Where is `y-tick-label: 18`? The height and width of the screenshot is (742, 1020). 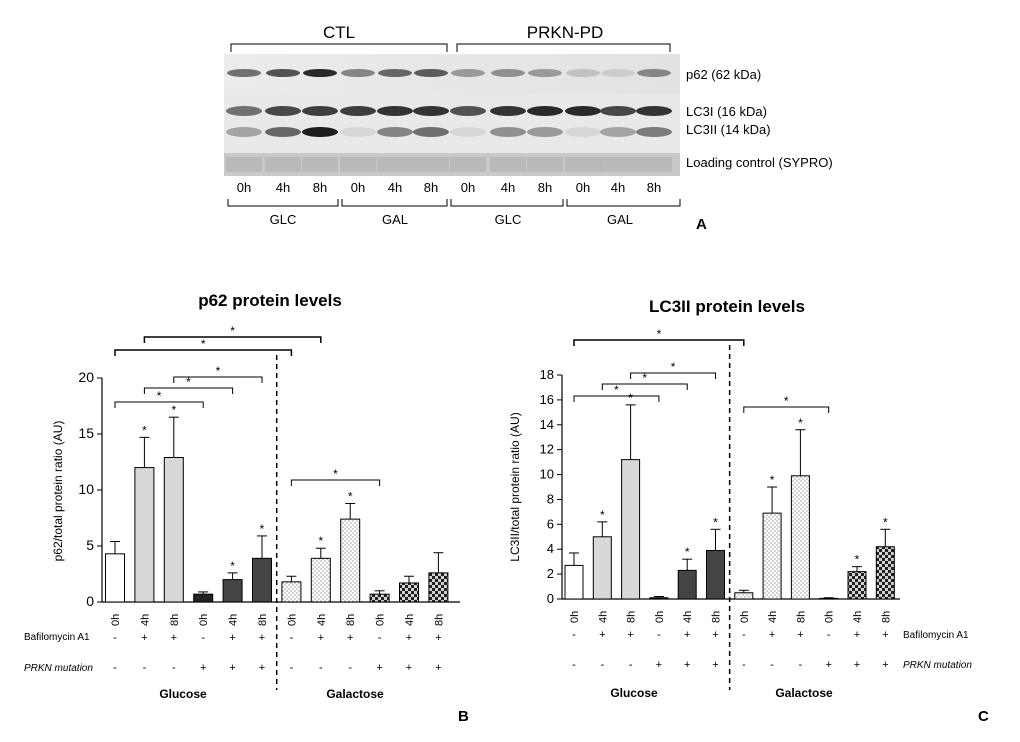 y-tick-label: 18 is located at coordinates (547, 374).